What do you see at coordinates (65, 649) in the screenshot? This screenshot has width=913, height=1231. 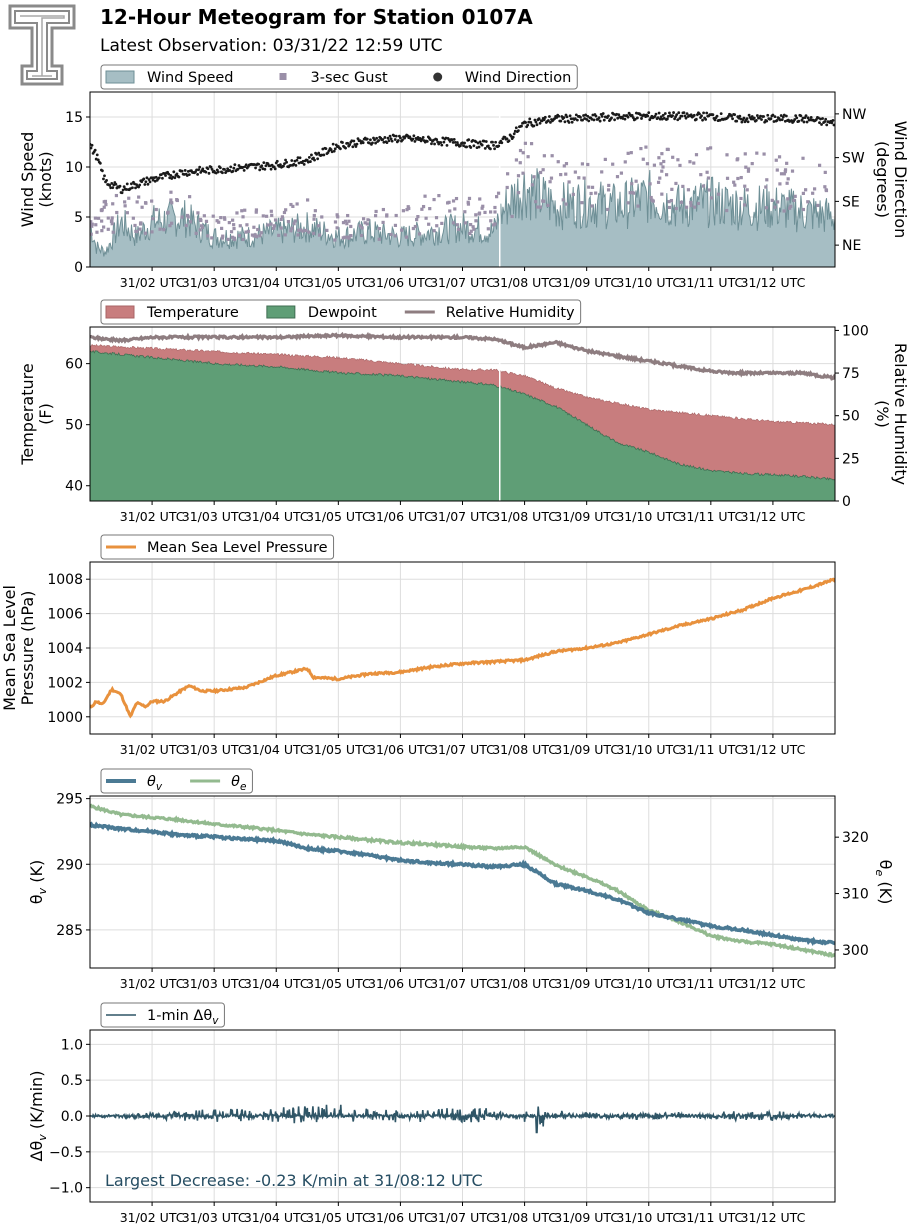 I see `y-tick-label: 1004` at bounding box center [65, 649].